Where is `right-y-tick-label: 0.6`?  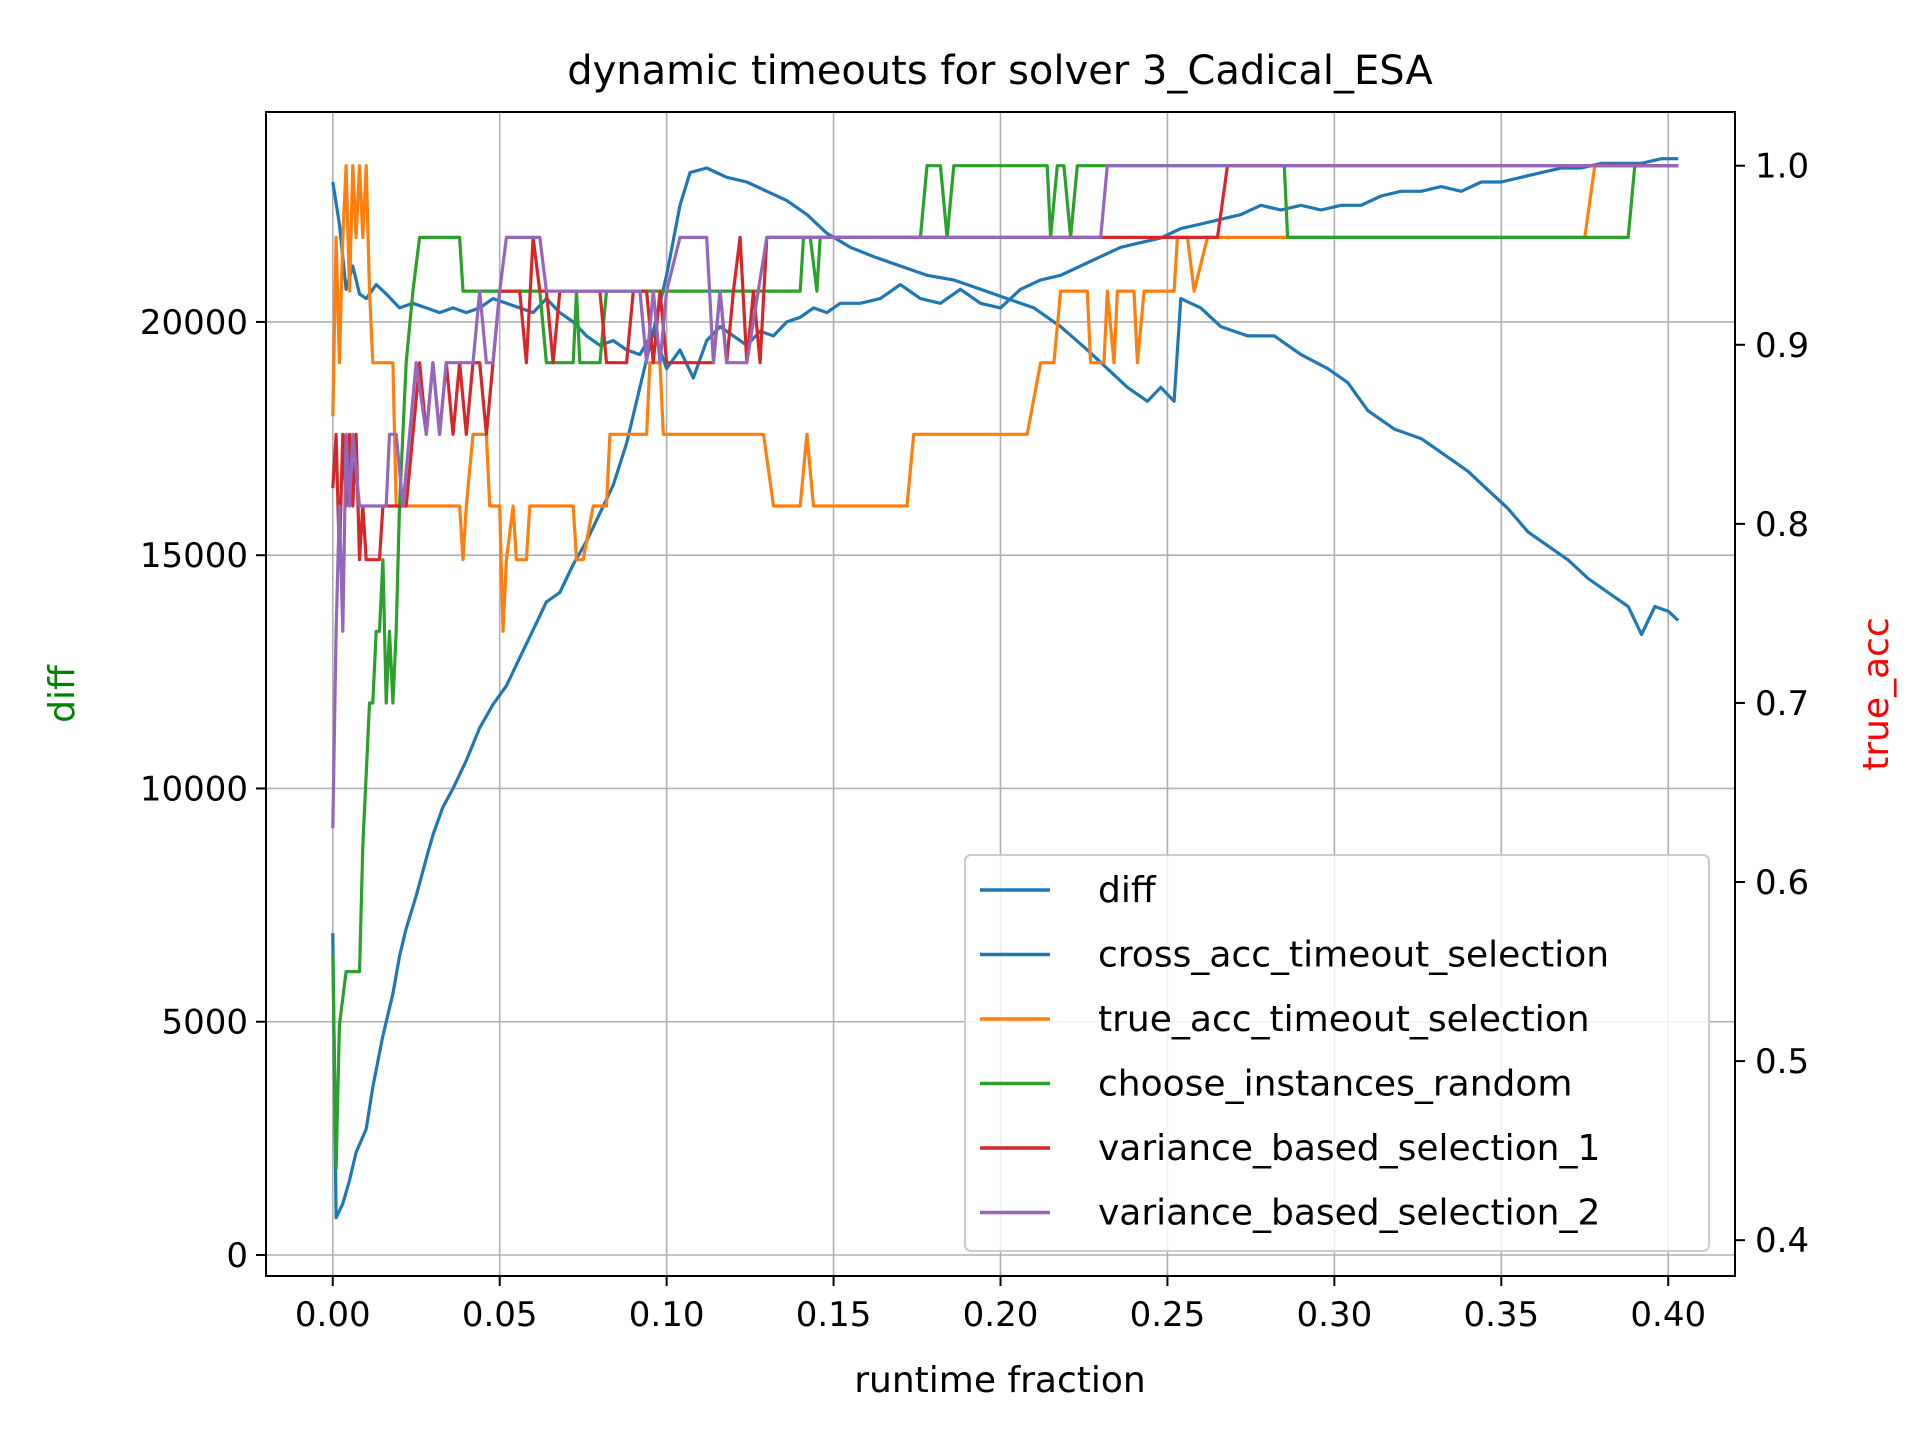 right-y-tick-label: 0.6 is located at coordinates (1782, 883).